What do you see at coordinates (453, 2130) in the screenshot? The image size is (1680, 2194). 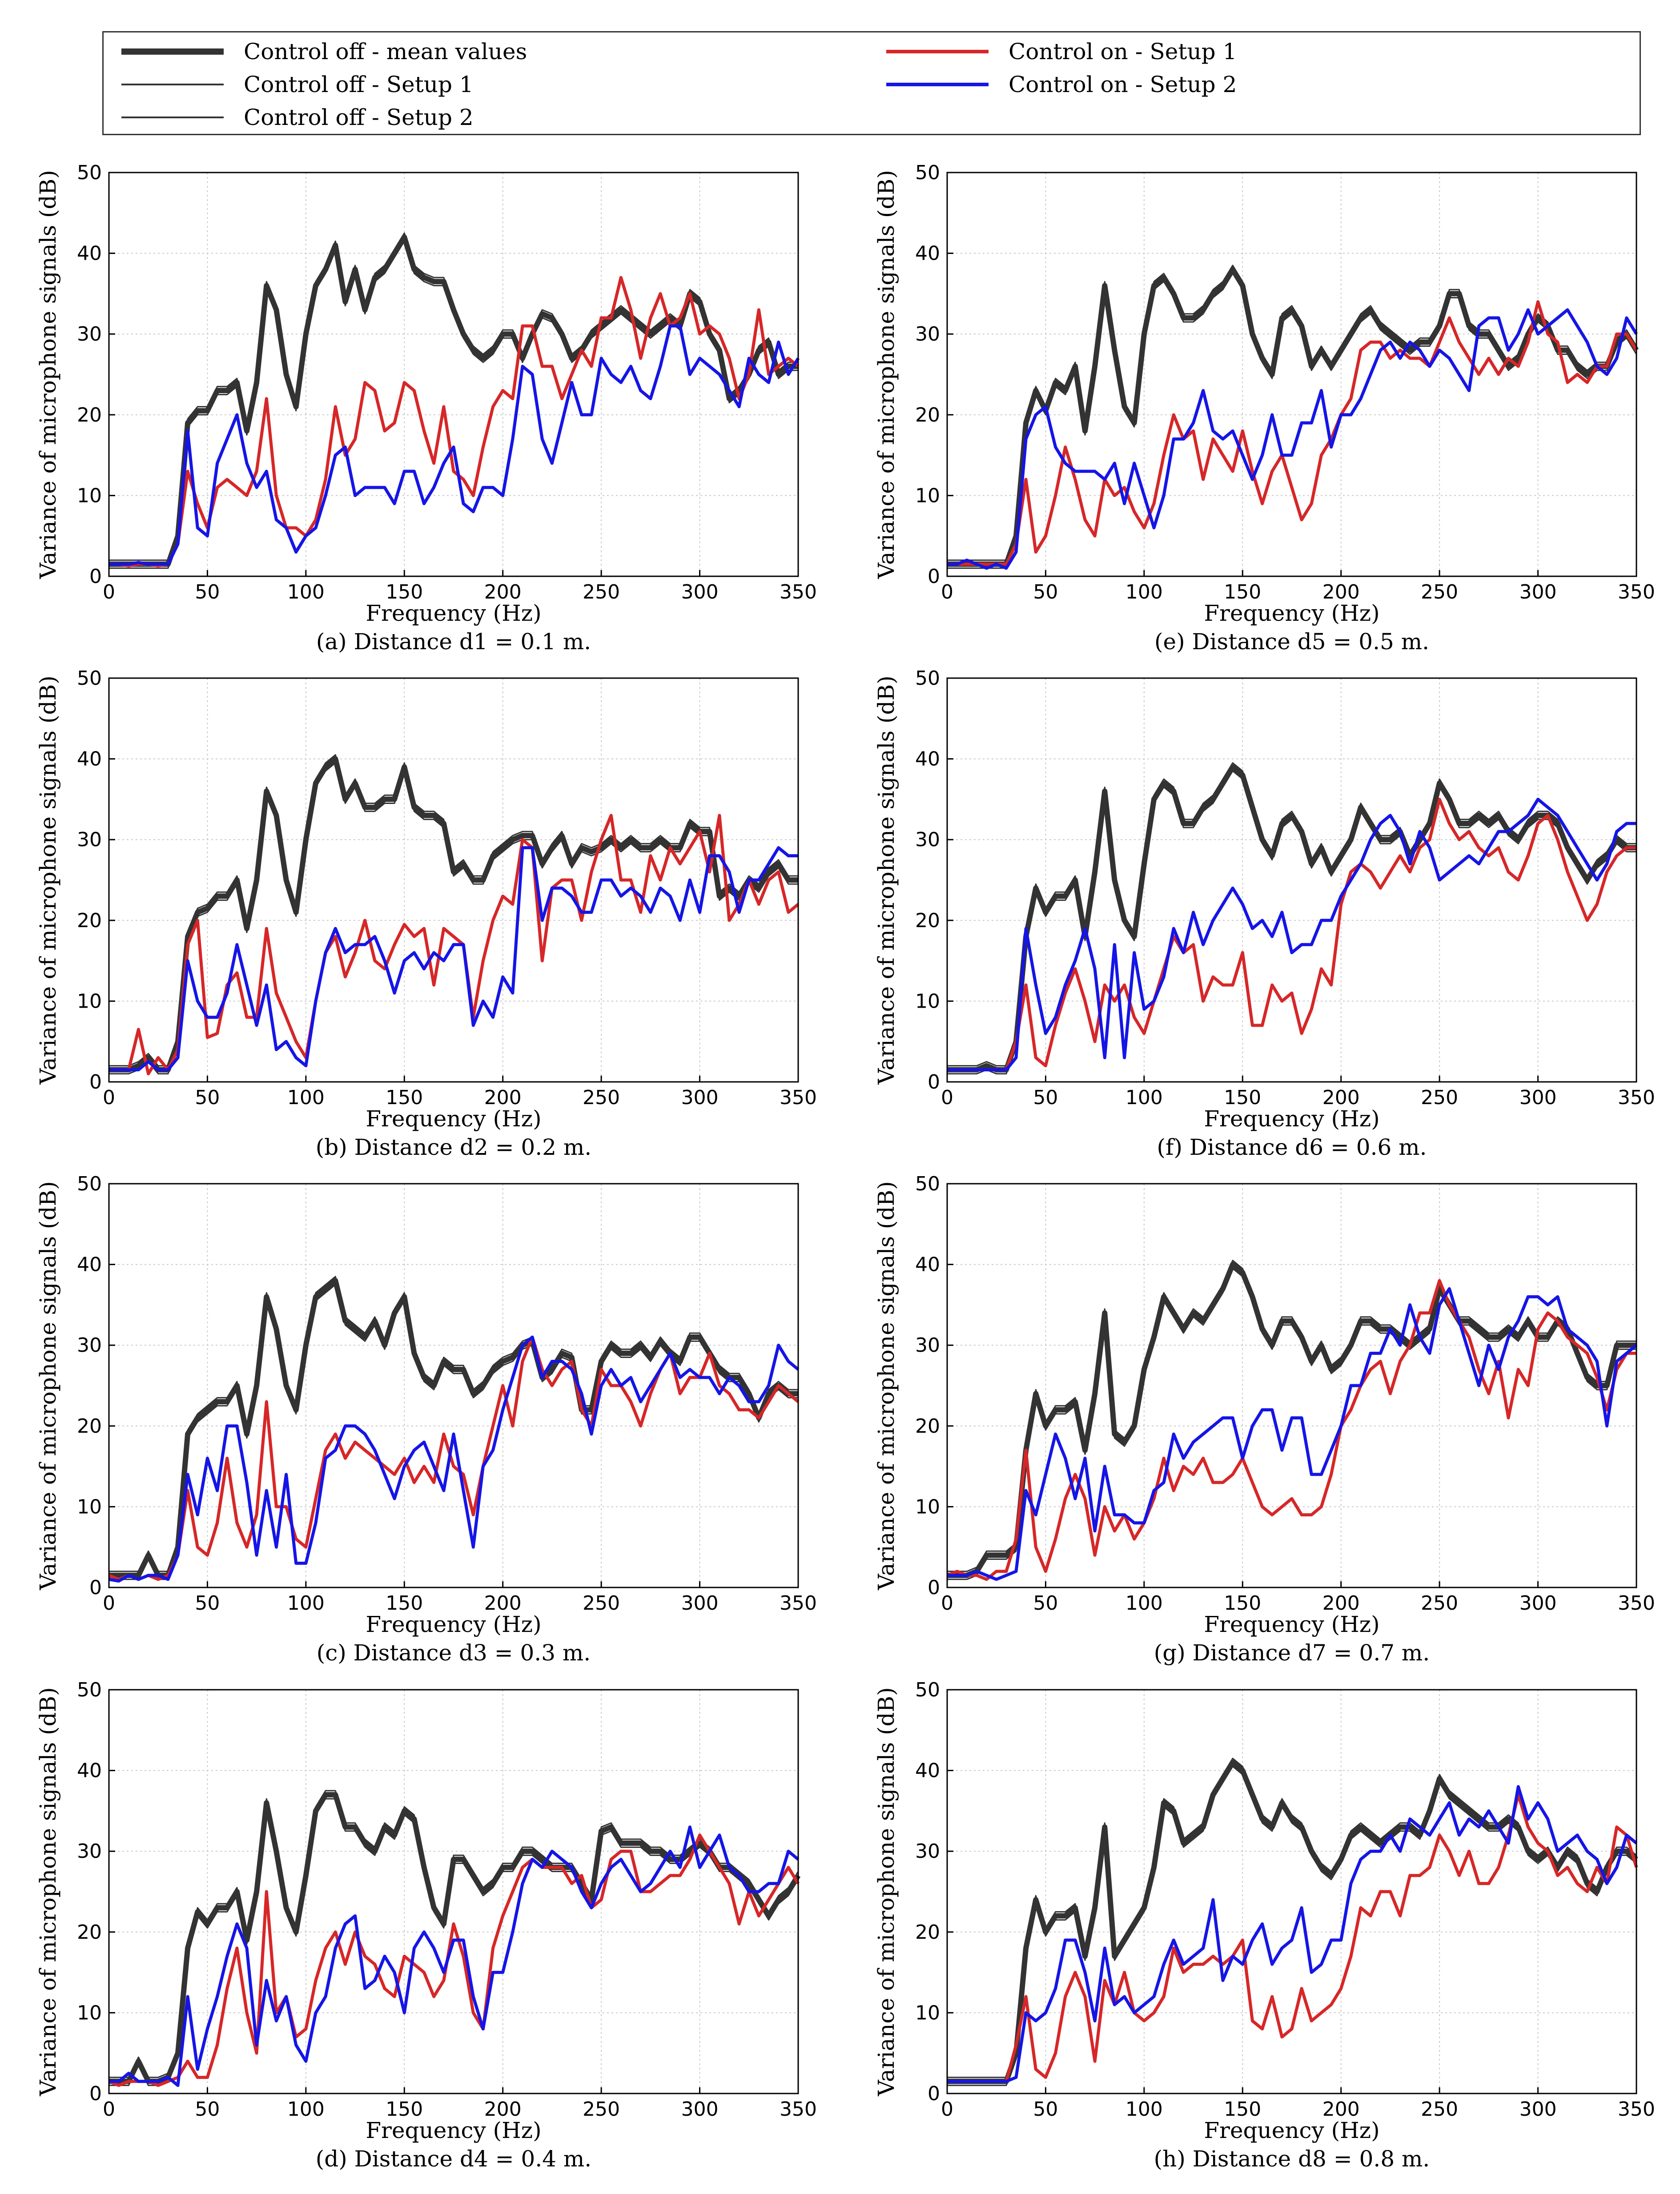 I see `x-axis-label-d: Frequency (Hz)` at bounding box center [453, 2130].